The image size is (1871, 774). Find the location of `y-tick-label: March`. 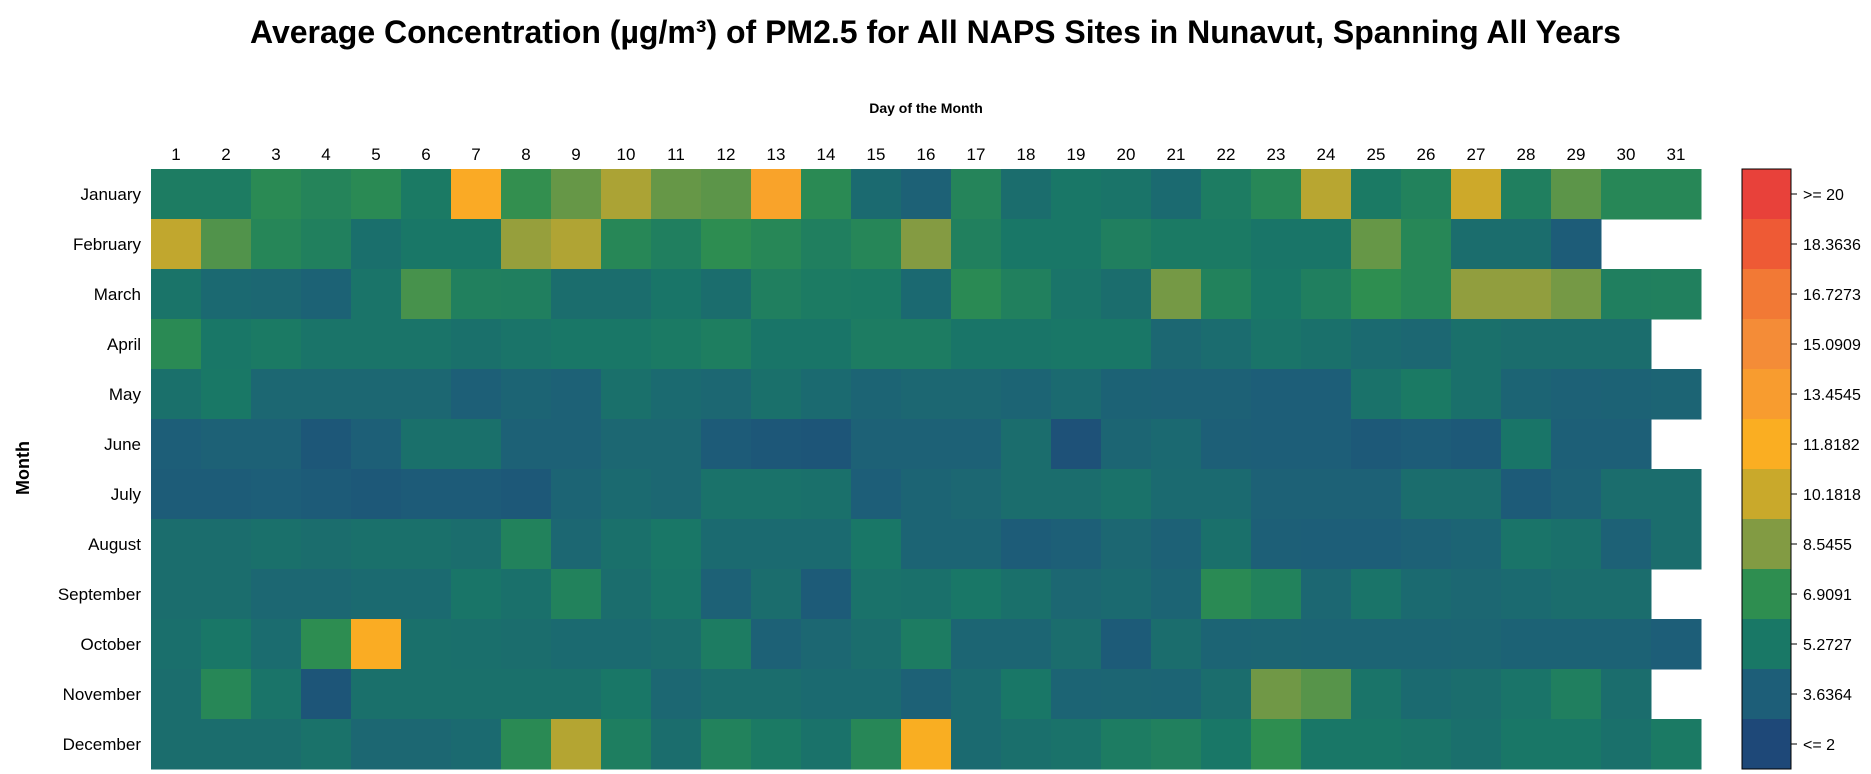

y-tick-label: March is located at coordinates (117, 294).